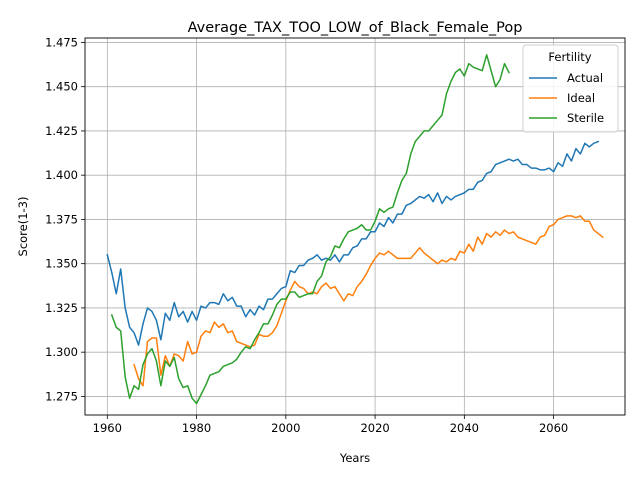 The height and width of the screenshot is (484, 640). Describe the element at coordinates (464, 428) in the screenshot. I see `x-tick-label: 2040` at that location.